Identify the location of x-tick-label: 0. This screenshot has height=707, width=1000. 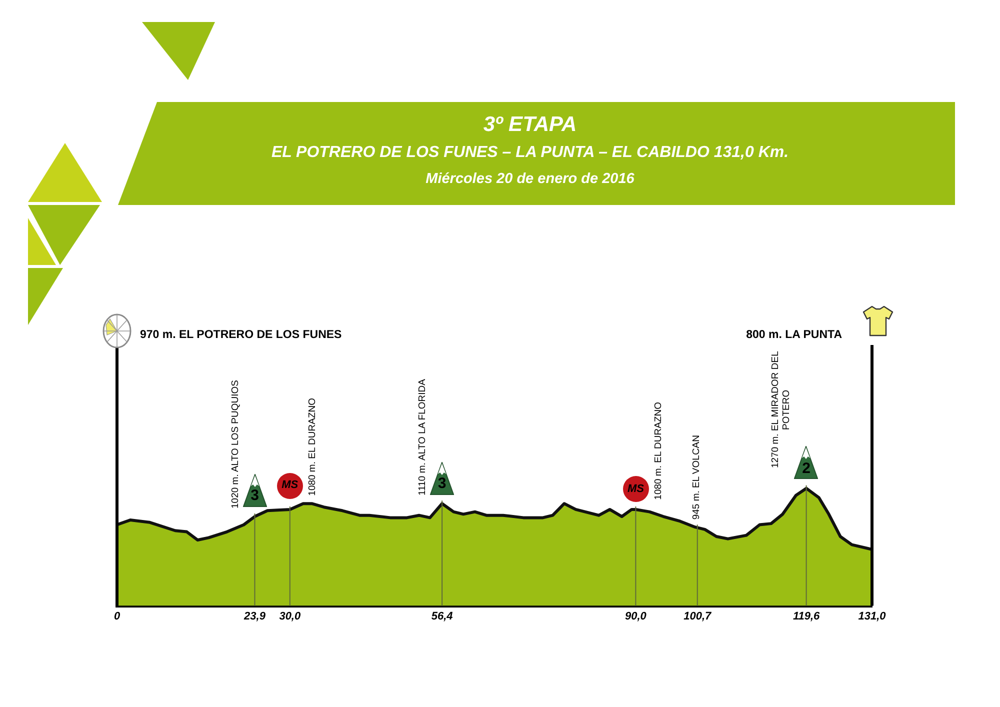
(117, 616).